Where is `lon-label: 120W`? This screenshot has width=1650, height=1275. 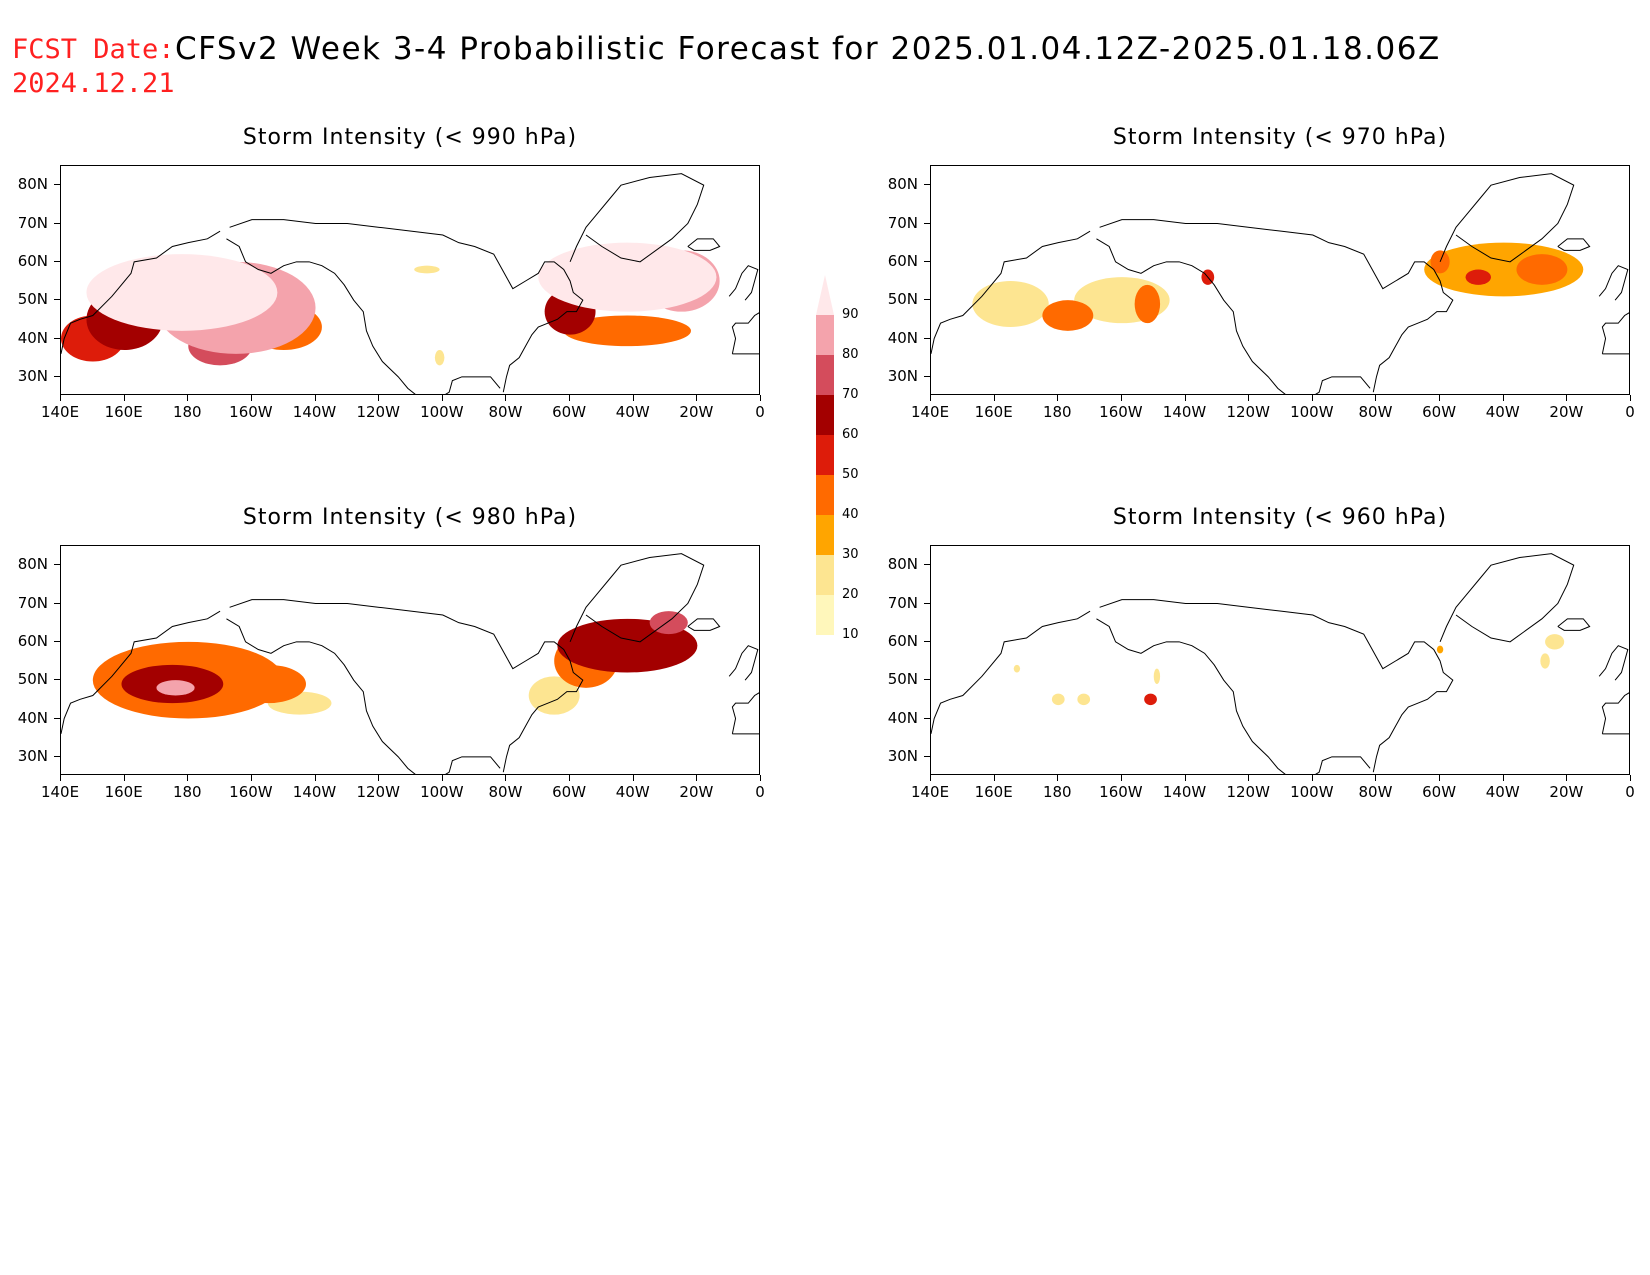 lon-label: 120W is located at coordinates (1248, 792).